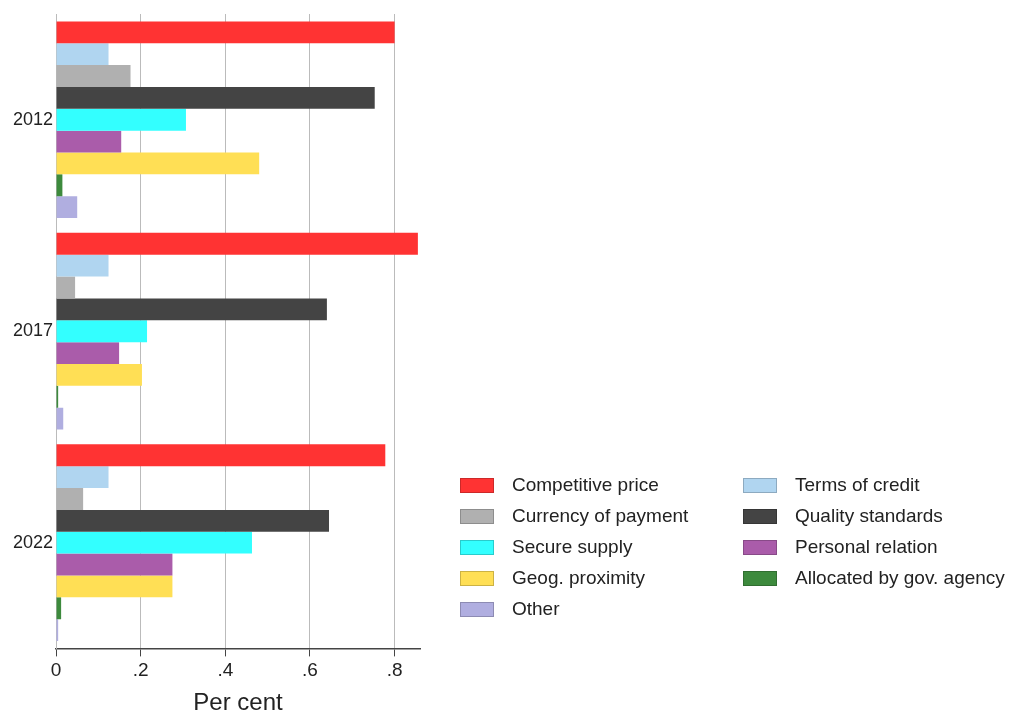 The image size is (1025, 724). Describe the element at coordinates (225, 670) in the screenshot. I see `x-tick-label: .4` at that location.